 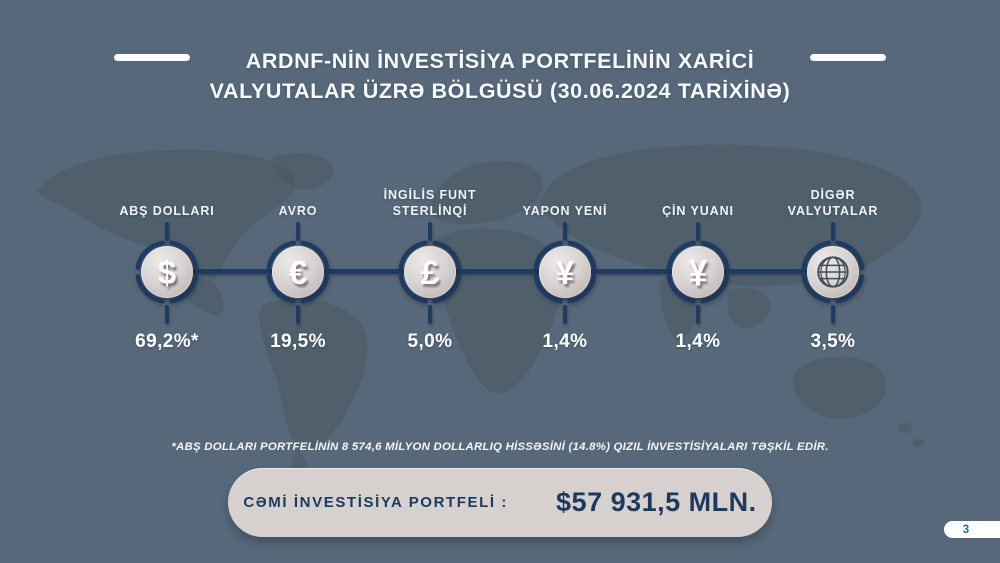 What do you see at coordinates (972, 529) in the screenshot?
I see `page-number-badge: 3` at bounding box center [972, 529].